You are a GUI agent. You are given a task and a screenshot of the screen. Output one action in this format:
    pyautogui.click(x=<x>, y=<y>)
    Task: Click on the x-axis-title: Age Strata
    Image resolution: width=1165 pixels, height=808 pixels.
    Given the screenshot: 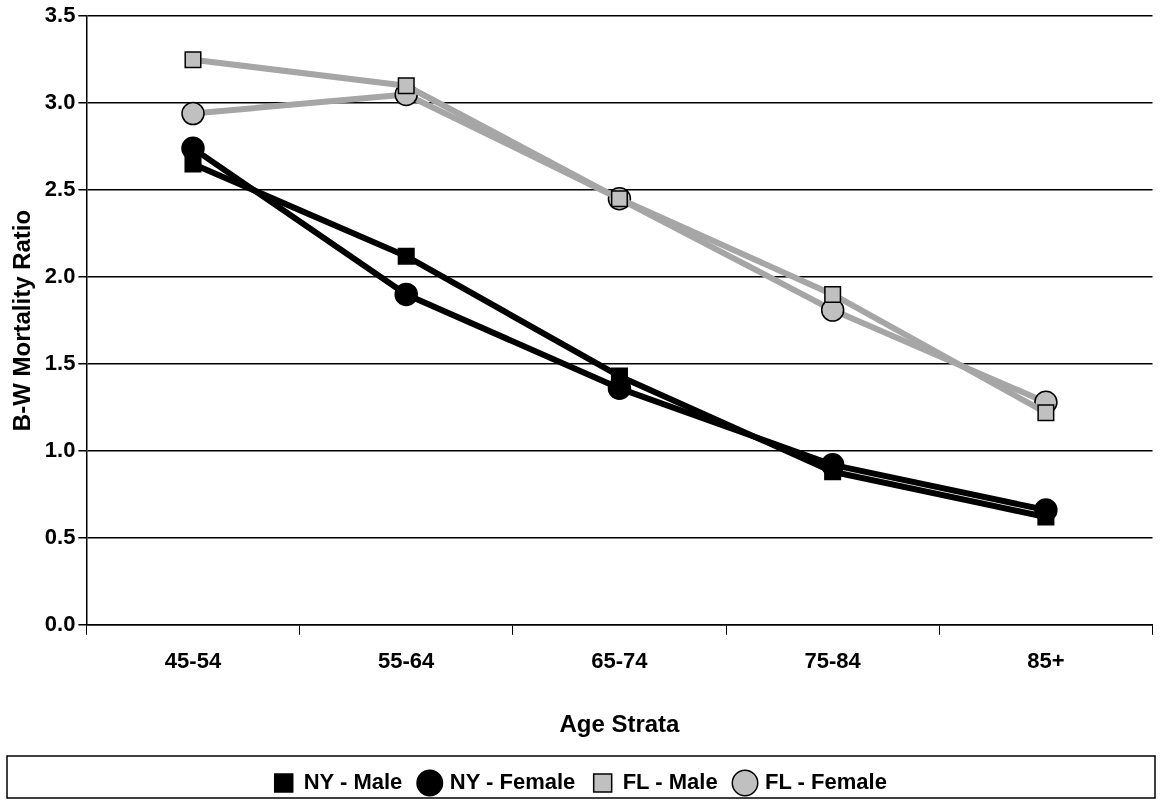 What is the action you would take?
    pyautogui.click(x=620, y=724)
    